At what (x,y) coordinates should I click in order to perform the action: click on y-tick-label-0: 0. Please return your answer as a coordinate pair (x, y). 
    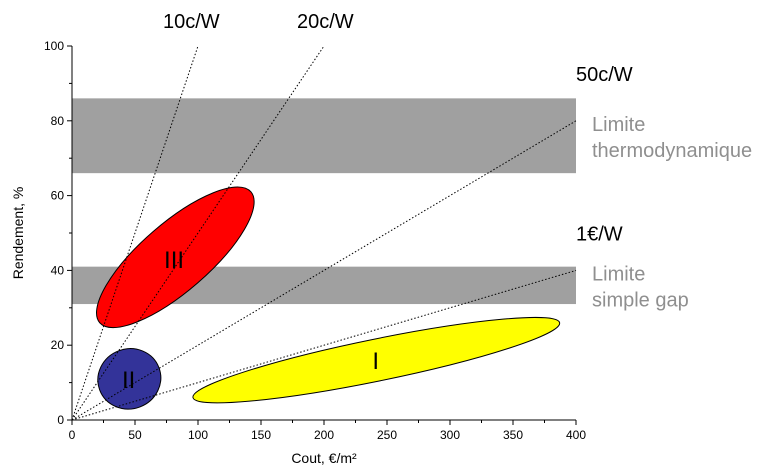
    Looking at the image, I should click on (60, 420).